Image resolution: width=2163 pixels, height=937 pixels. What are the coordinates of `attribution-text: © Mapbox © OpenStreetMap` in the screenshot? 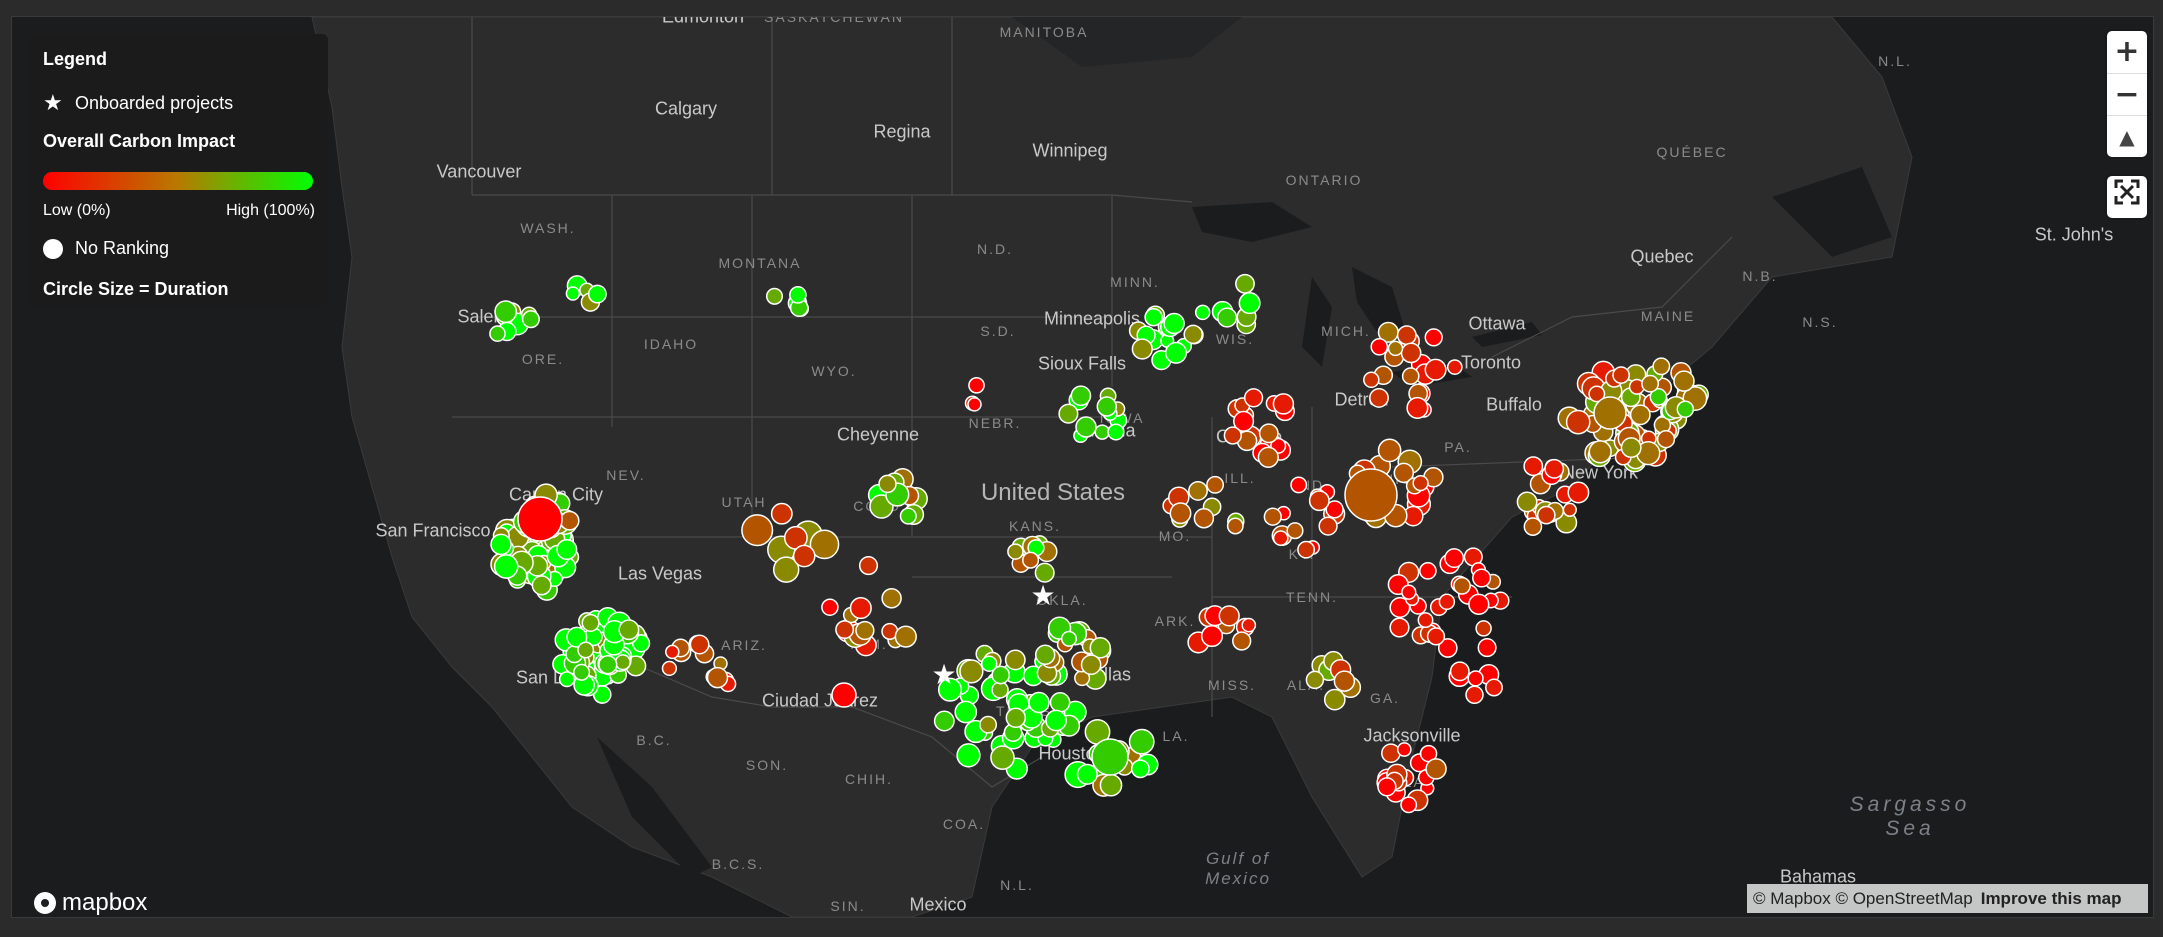 It's located at (1863, 898).